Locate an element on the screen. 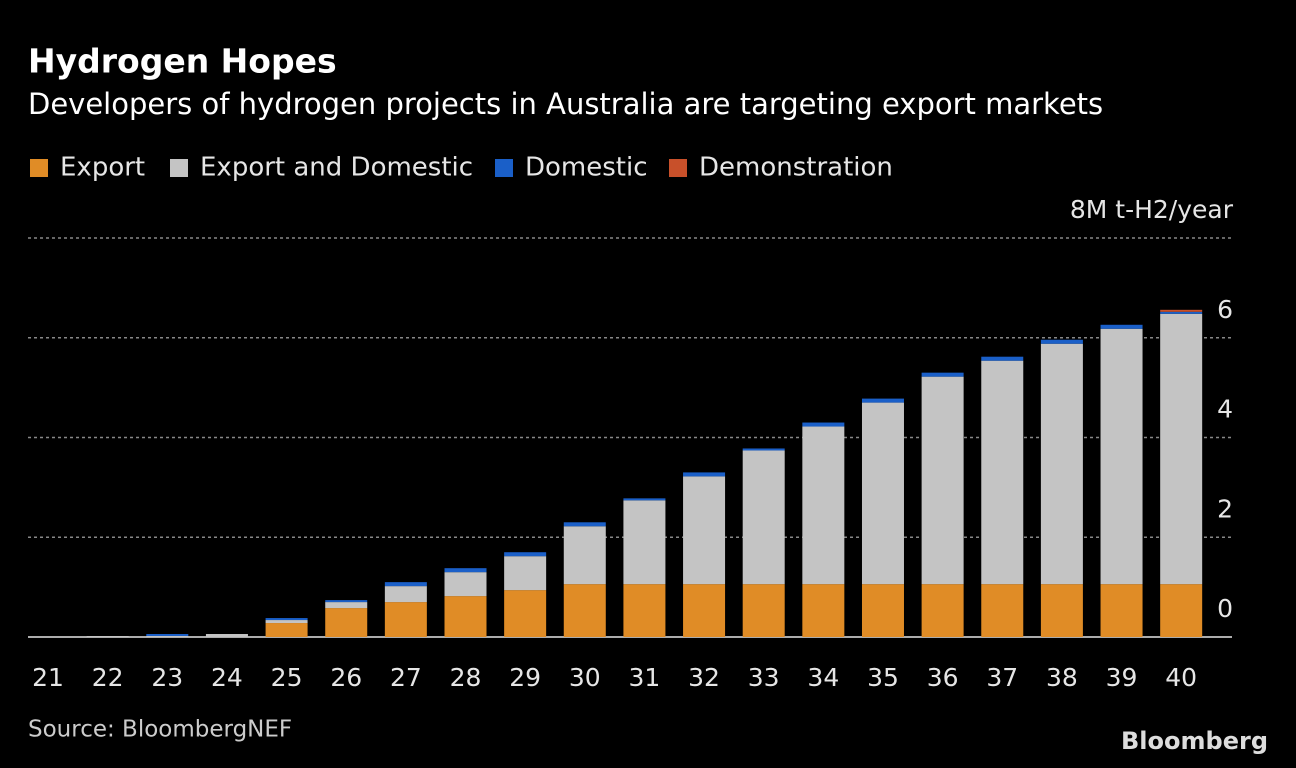 The image size is (1296, 768). x-tick-label: 31 is located at coordinates (645, 677).